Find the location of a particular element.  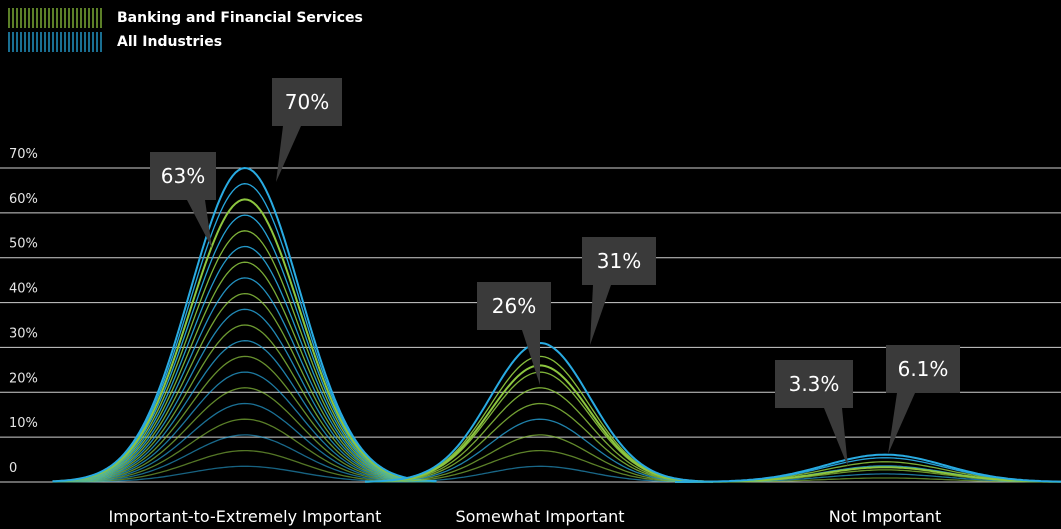

y-tick-label: 20% is located at coordinates (23, 378).